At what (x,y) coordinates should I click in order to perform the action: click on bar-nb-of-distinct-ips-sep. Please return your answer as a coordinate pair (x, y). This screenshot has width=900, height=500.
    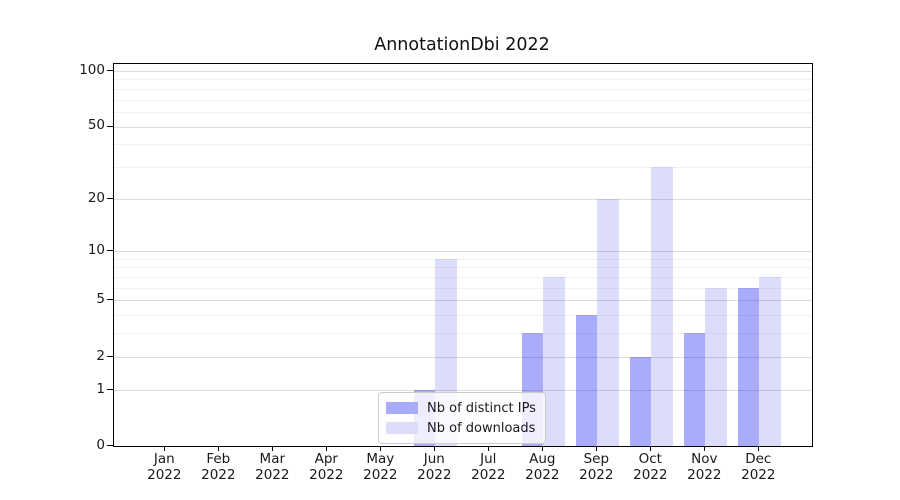
    Looking at the image, I should click on (586, 380).